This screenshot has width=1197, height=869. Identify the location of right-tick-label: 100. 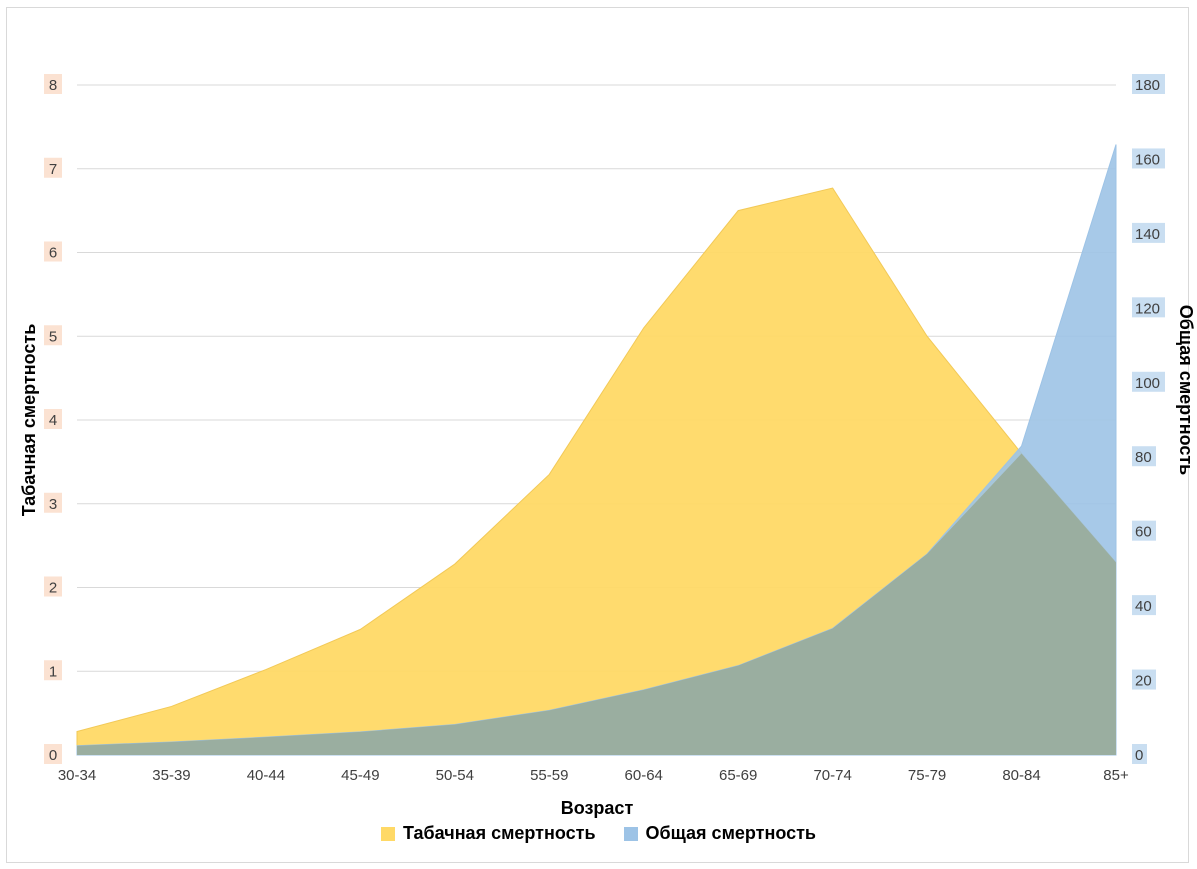
(1147, 383).